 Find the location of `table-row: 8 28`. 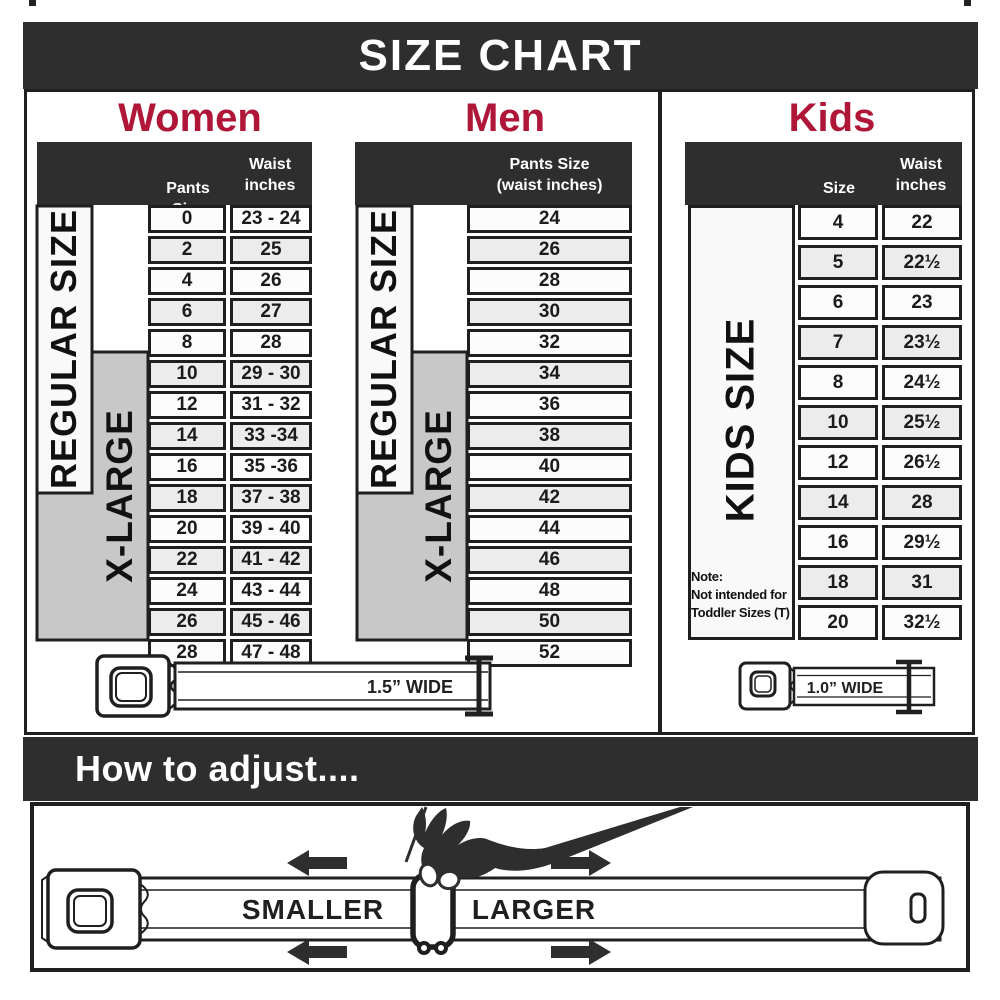

table-row: 8 28 is located at coordinates (230, 343).